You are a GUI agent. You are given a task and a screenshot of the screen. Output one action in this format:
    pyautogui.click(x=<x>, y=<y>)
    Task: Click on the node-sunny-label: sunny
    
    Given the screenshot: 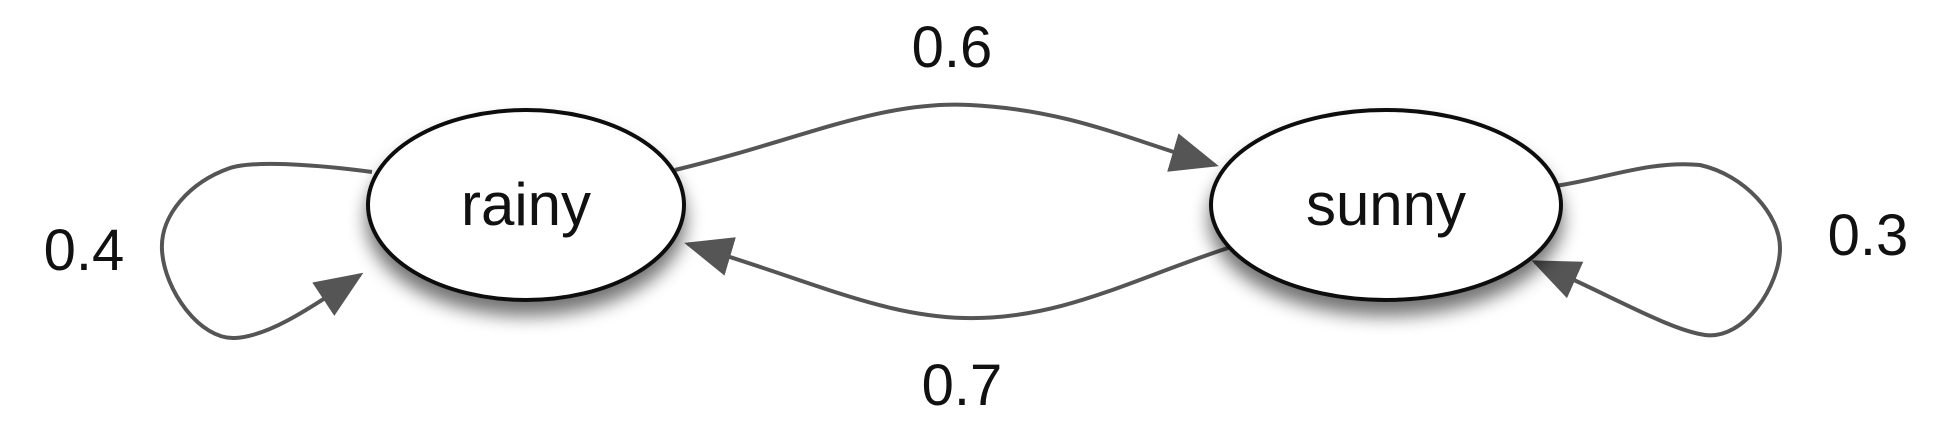 What is the action you would take?
    pyautogui.click(x=1386, y=204)
    